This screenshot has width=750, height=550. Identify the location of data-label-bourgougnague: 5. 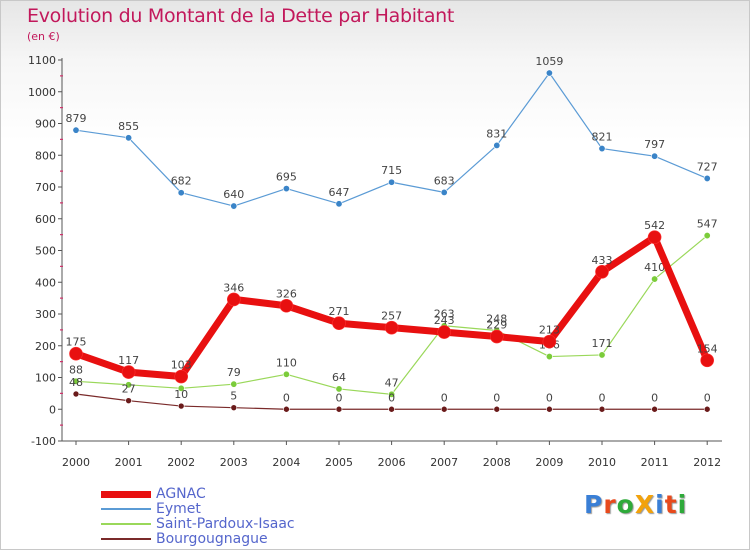
(233, 396).